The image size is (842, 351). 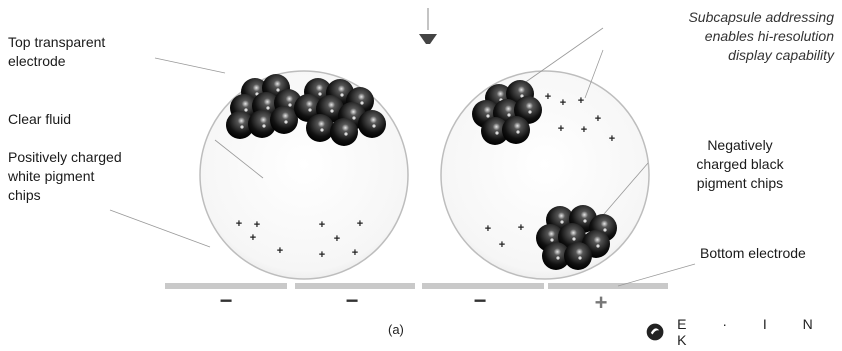 I want to click on black-chip-cluster-right-bottom, so click(x=576, y=237).